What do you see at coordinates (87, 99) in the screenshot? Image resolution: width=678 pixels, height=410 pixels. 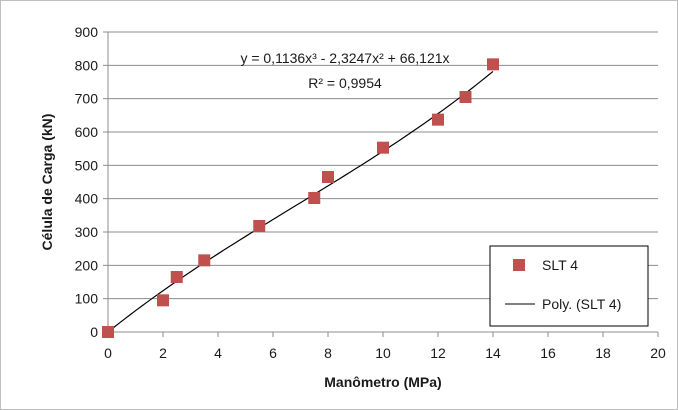 I see `y-tick-label-700: 700` at bounding box center [87, 99].